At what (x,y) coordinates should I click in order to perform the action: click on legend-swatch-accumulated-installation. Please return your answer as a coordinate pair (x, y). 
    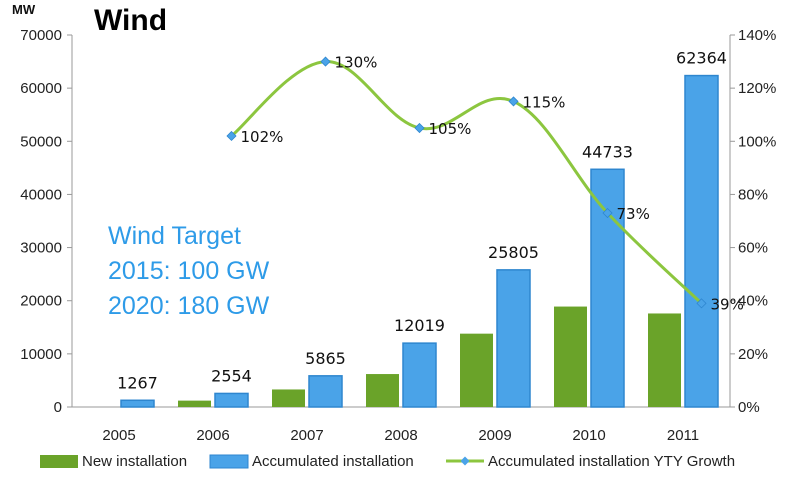
    Looking at the image, I should click on (229, 461).